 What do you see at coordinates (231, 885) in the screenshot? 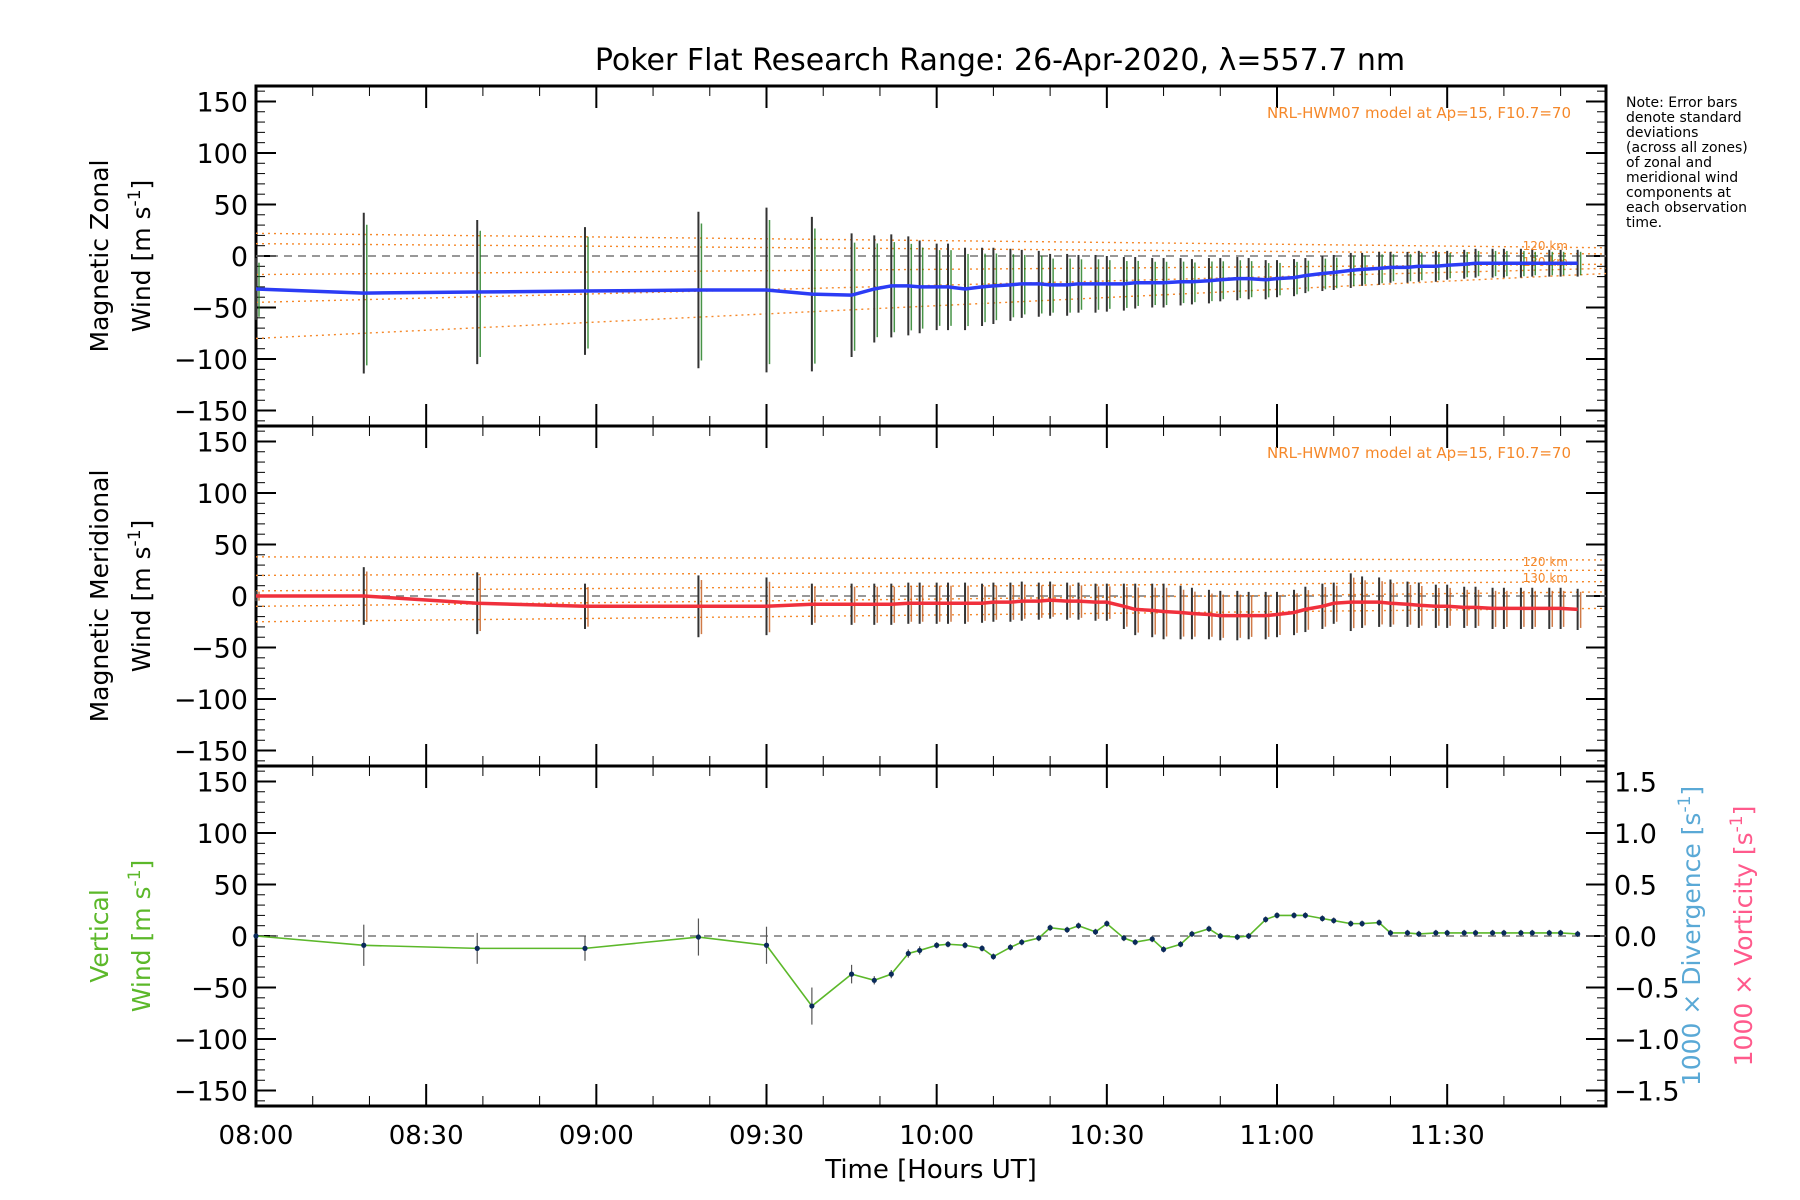
I see `y-tick-label: 50` at bounding box center [231, 885].